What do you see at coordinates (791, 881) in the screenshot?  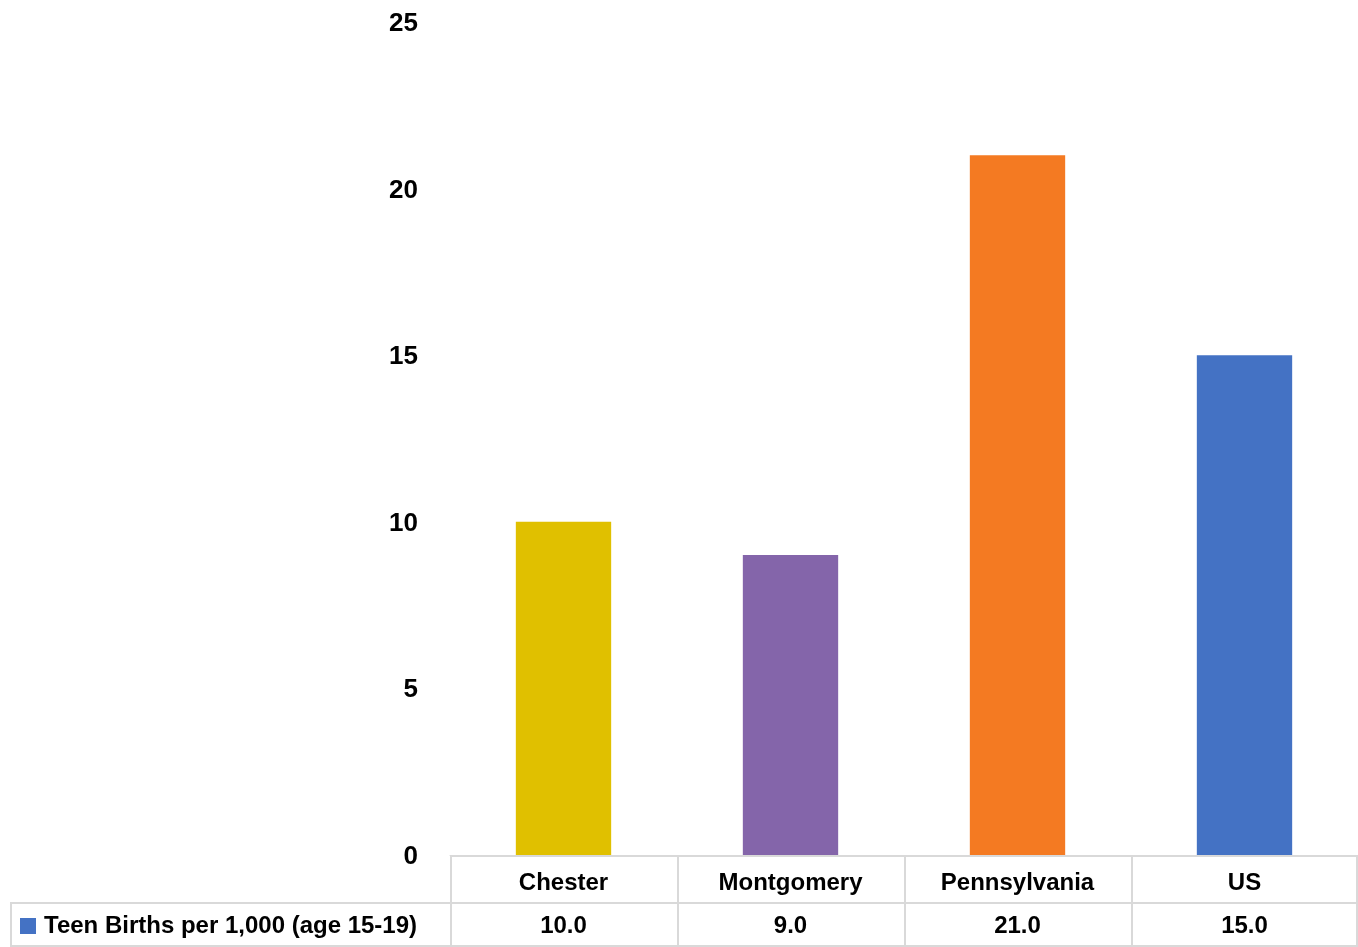 I see `x-tick-label: Montgomery` at bounding box center [791, 881].